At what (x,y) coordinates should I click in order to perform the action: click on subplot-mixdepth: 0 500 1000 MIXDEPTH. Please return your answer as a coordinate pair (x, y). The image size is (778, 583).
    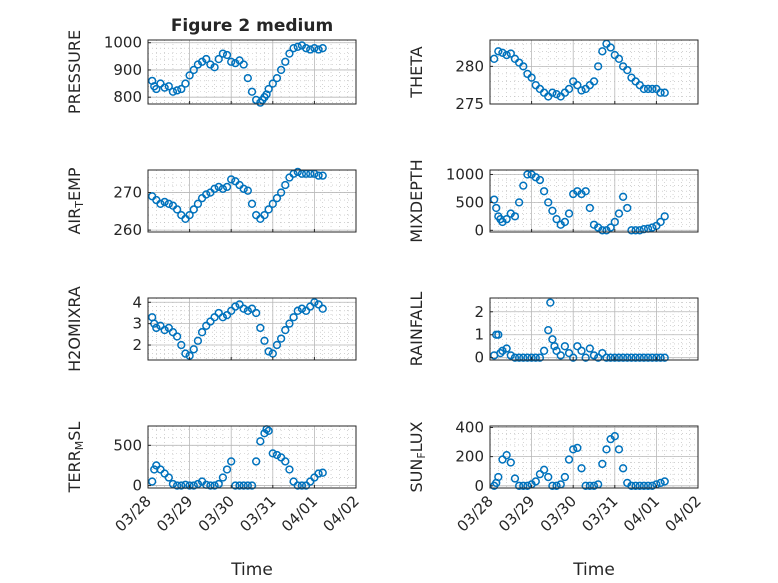
    Looking at the image, I should click on (553, 201).